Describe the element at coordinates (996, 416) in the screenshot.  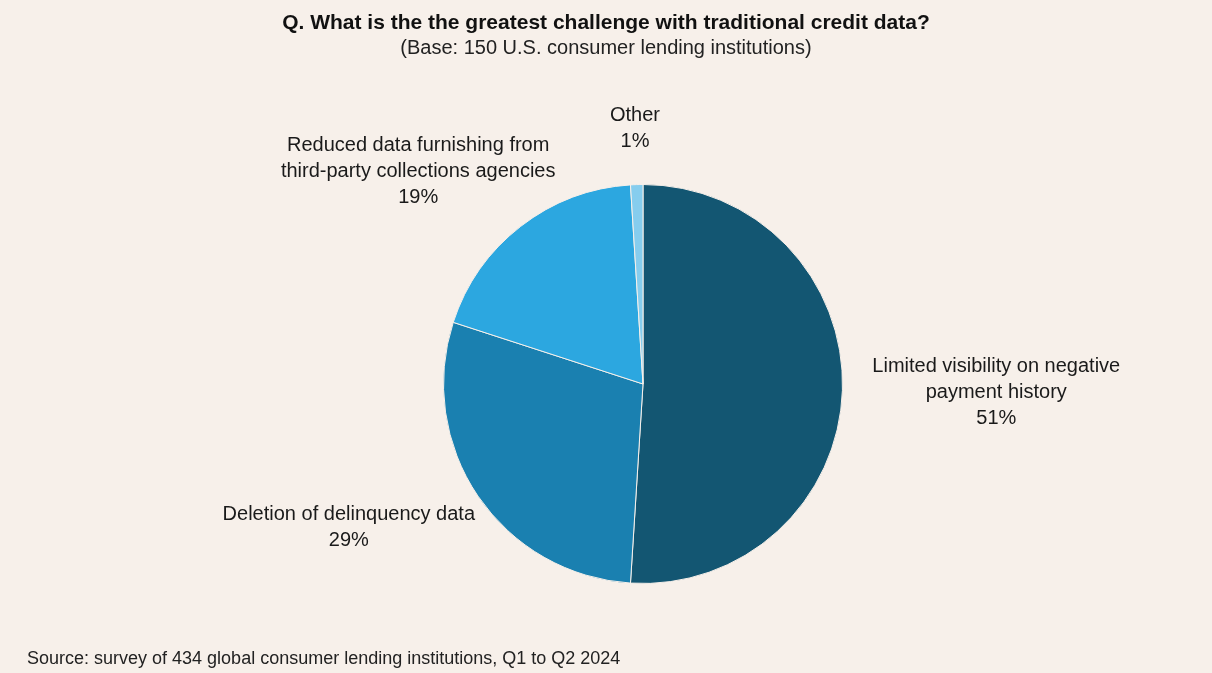
I see `data-label: 51%` at that location.